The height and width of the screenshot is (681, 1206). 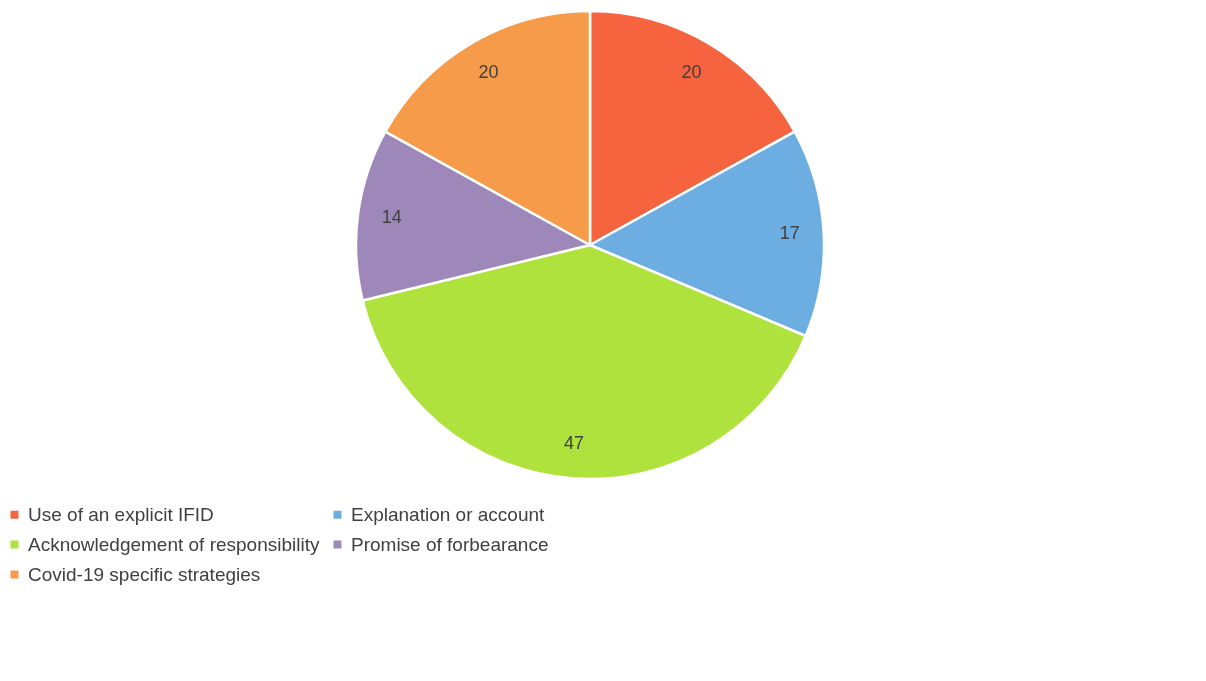 I want to click on legend-label: Promise of forbearance, so click(x=450, y=544).